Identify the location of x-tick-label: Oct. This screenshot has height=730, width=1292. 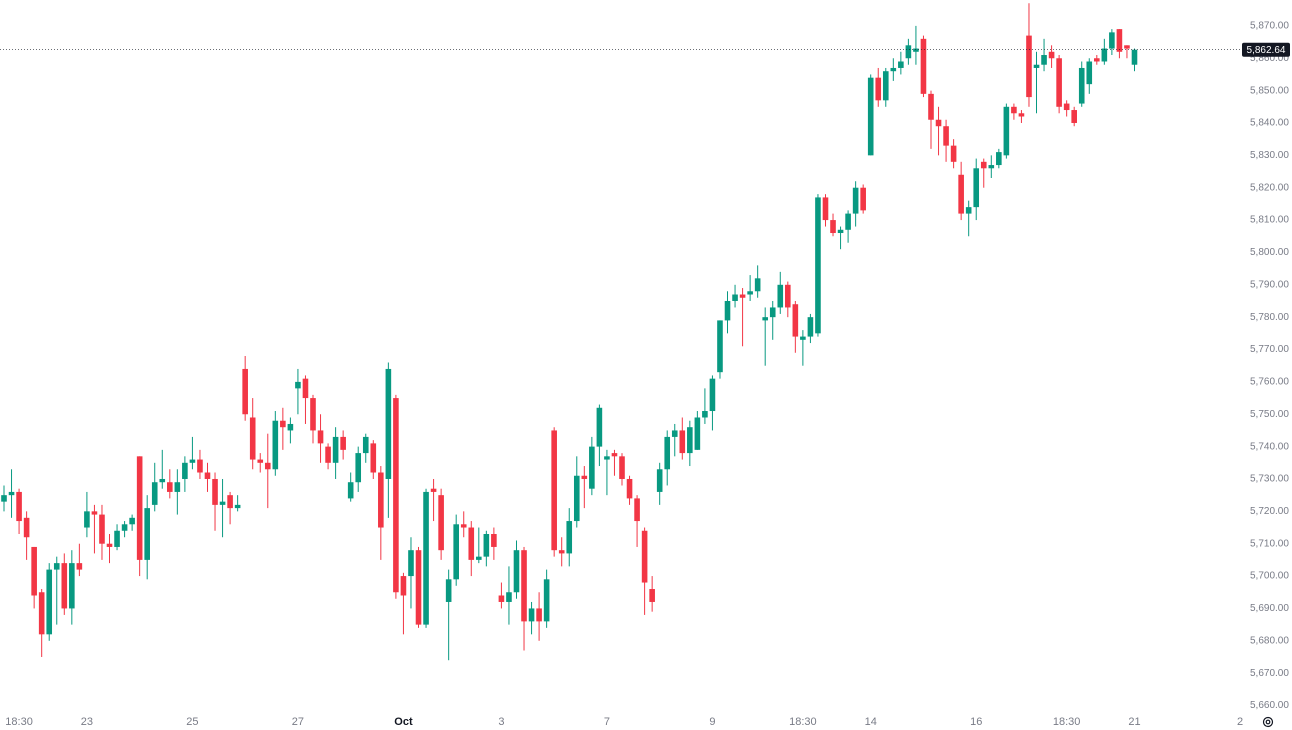
(403, 722).